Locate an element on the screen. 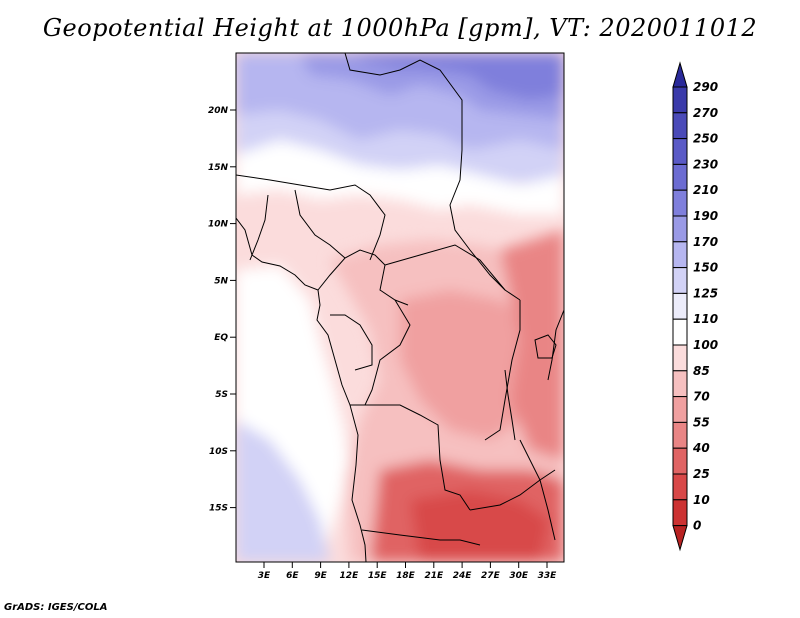 The height and width of the screenshot is (618, 800). lat-tick-label: 10S is located at coordinates (218, 452).